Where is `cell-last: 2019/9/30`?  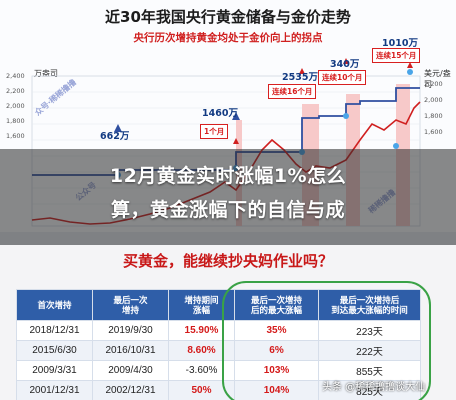
cell-last: 2019/9/30 is located at coordinates (130, 330).